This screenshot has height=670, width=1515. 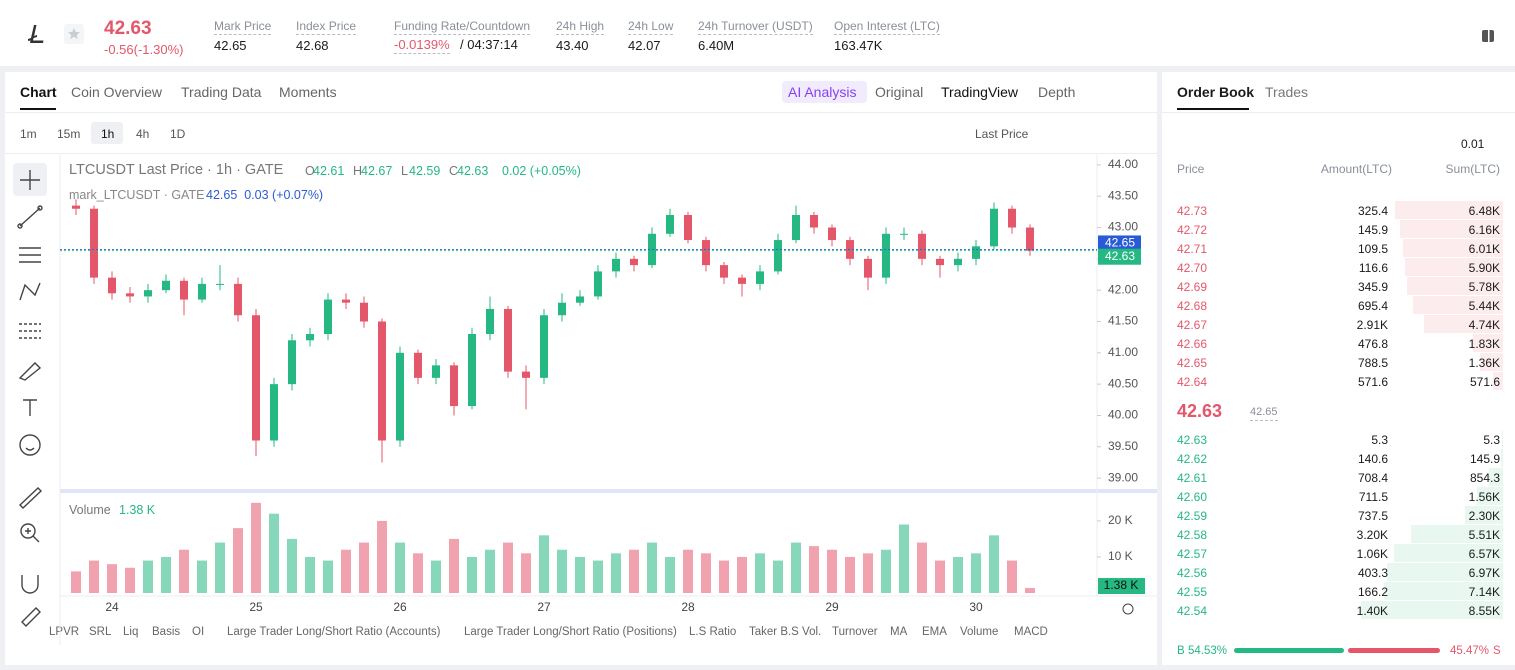 What do you see at coordinates (69, 134) in the screenshot?
I see `timeframe: 15m` at bounding box center [69, 134].